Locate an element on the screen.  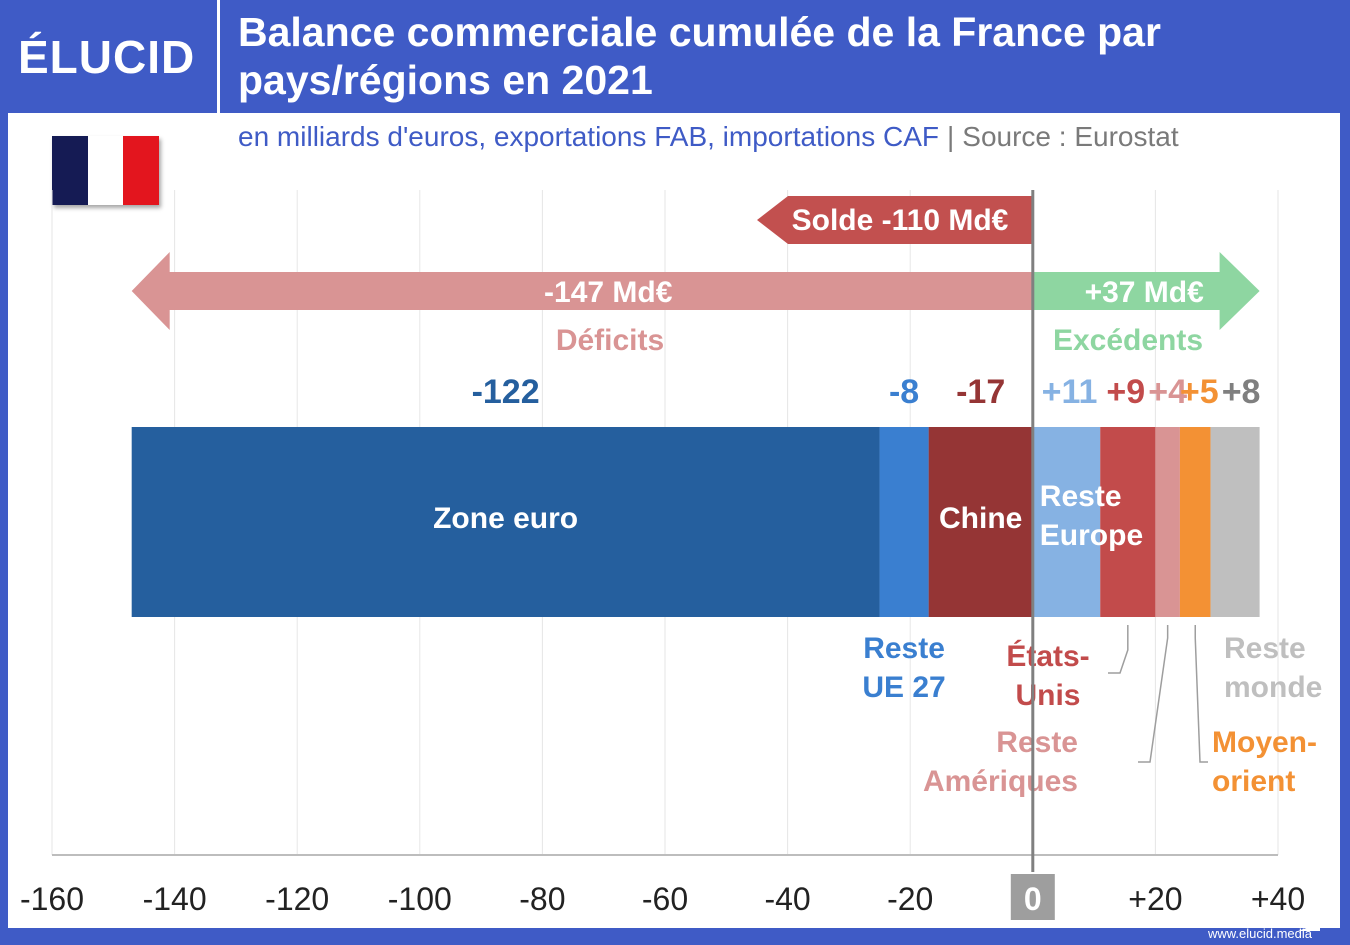
value-label-2: -122 is located at coordinates (506, 392).